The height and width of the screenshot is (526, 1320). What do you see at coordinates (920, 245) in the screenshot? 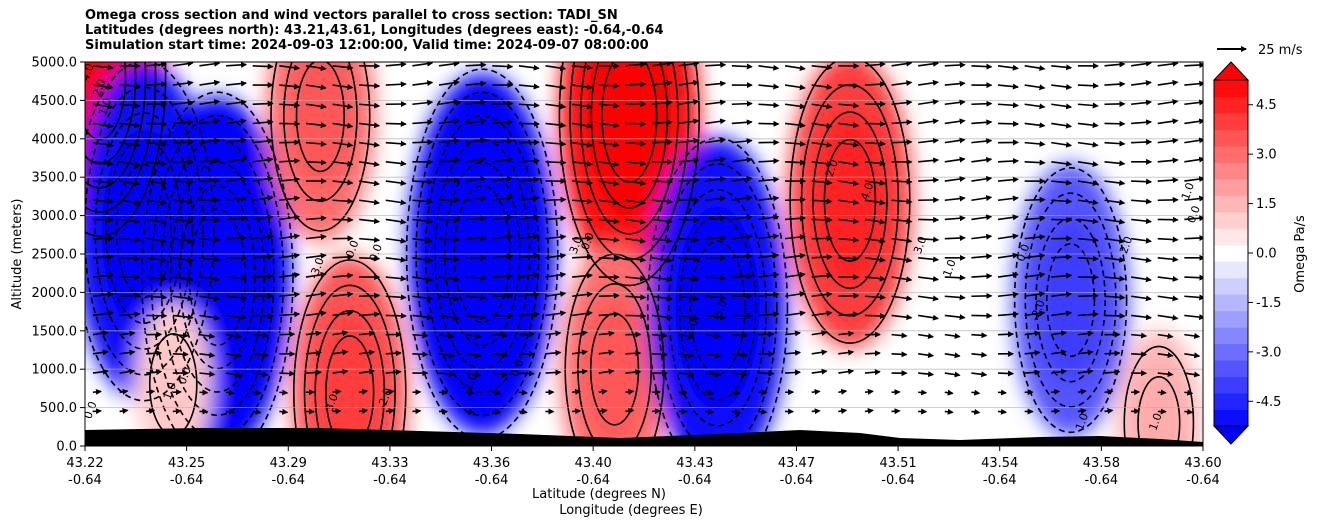
I see `contour-label: 3.0` at bounding box center [920, 245].